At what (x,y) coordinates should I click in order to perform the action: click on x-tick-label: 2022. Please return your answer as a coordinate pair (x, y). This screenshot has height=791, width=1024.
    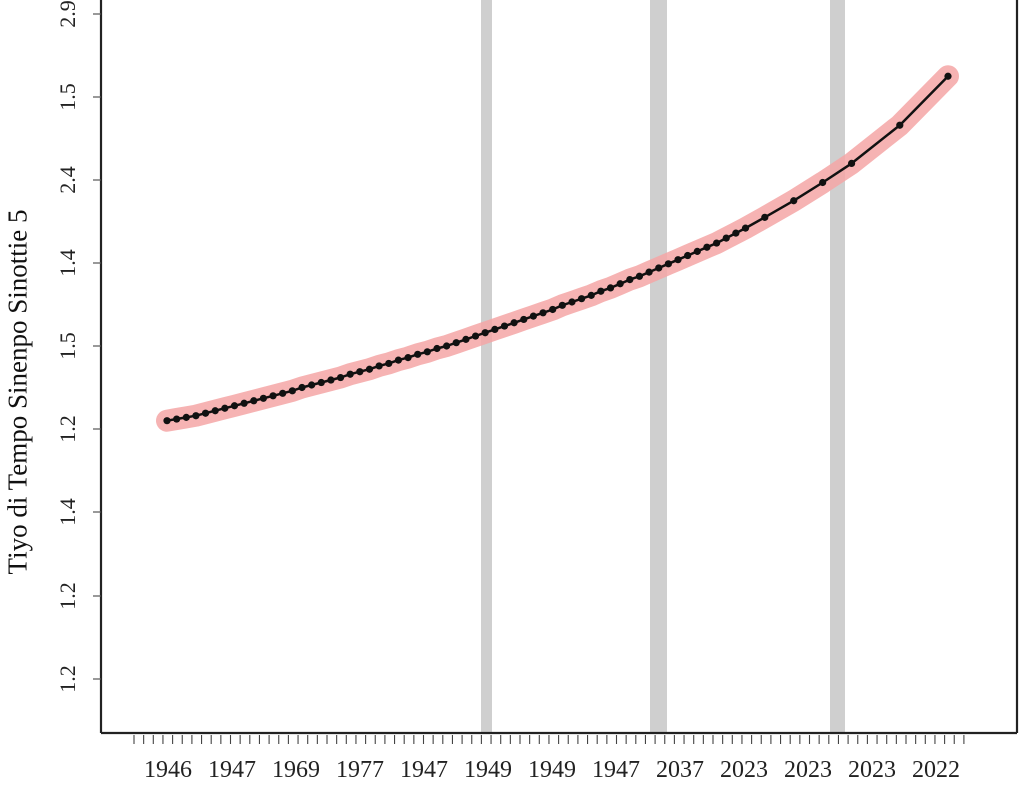
    Looking at the image, I should click on (936, 770).